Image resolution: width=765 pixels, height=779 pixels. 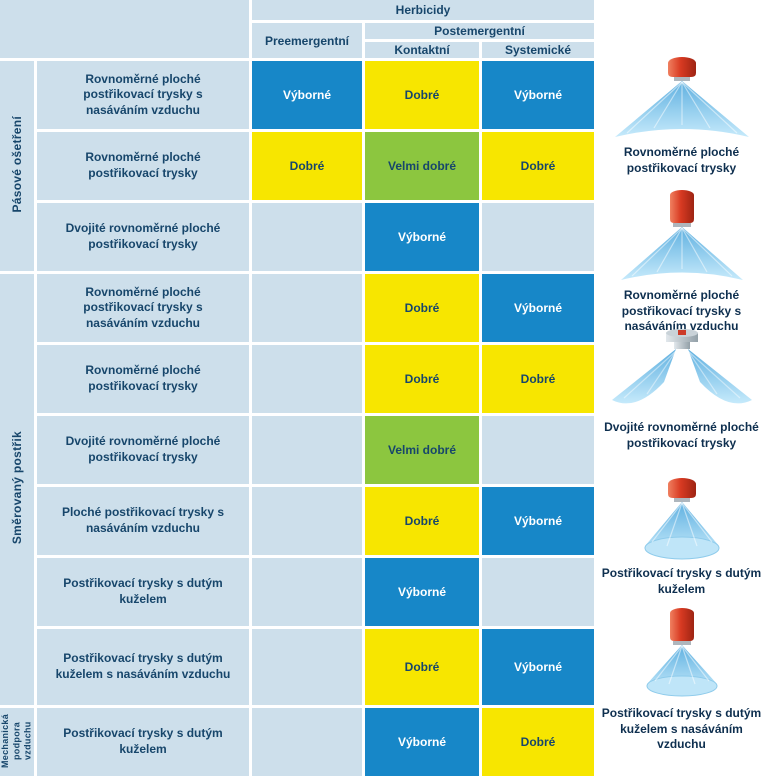 I want to click on row-group-smerovany-postrik: Směrovaný postřik, so click(x=17, y=489).